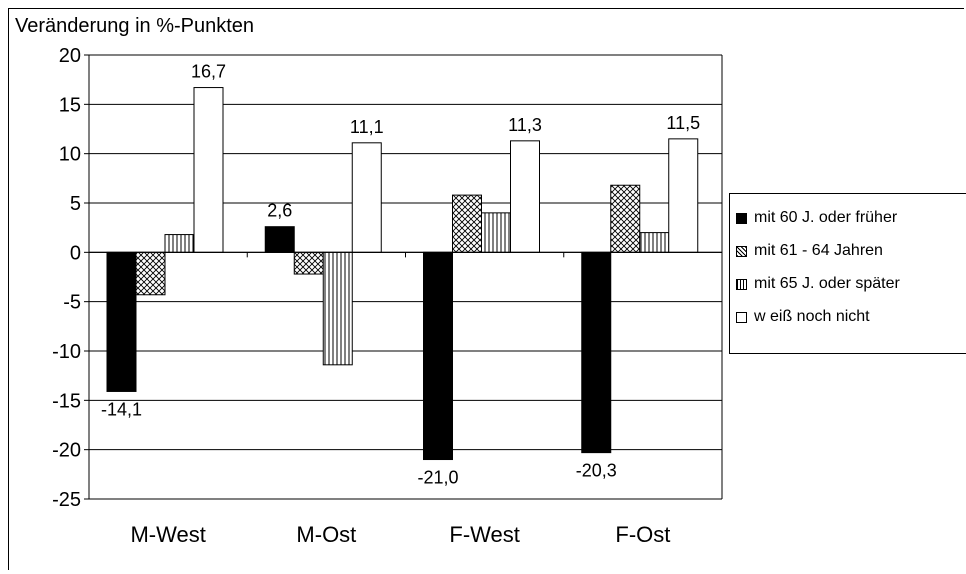 The image size is (966, 574). Describe the element at coordinates (134, 26) in the screenshot. I see `y-axis-label: Veränderung in %-Punkten` at that location.